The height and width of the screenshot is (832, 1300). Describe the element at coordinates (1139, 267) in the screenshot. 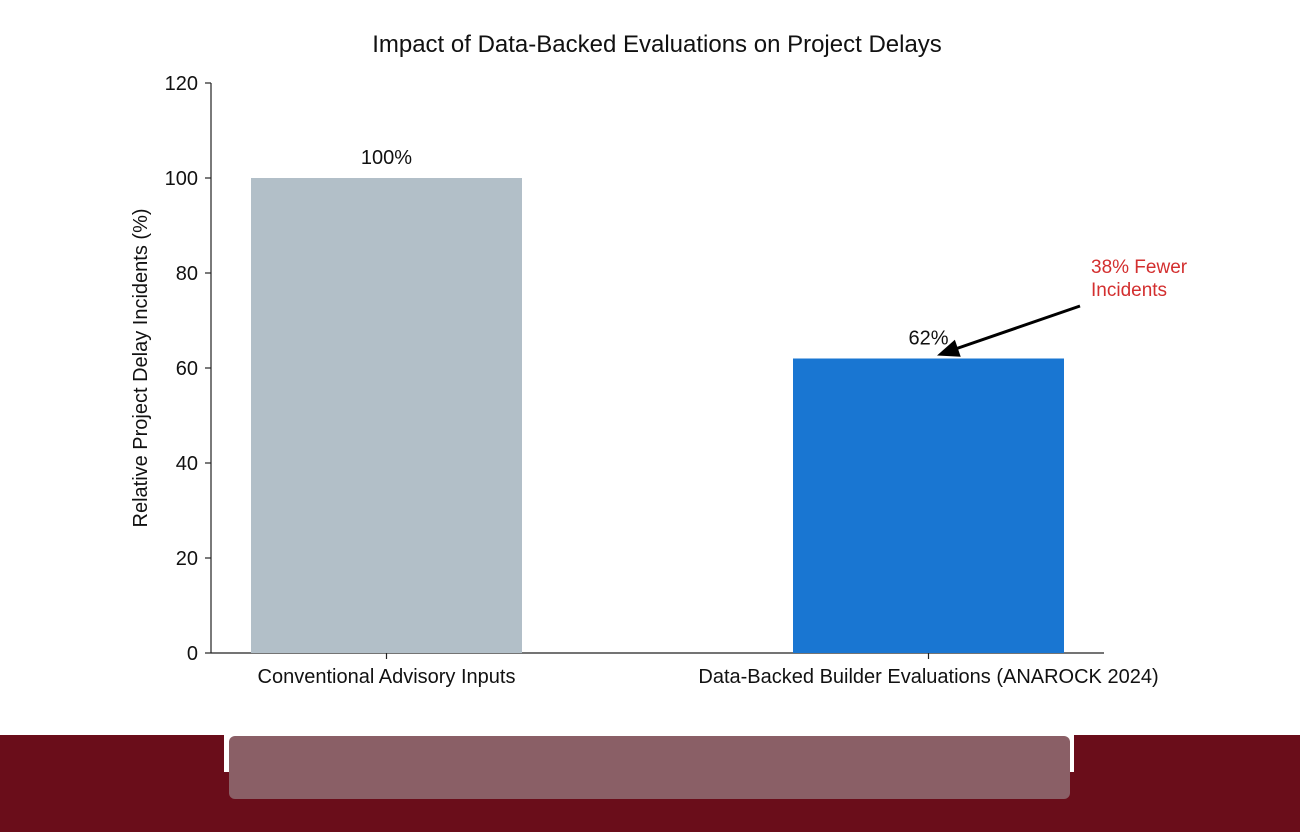

I see `annotation-text: 38% Fewer` at that location.